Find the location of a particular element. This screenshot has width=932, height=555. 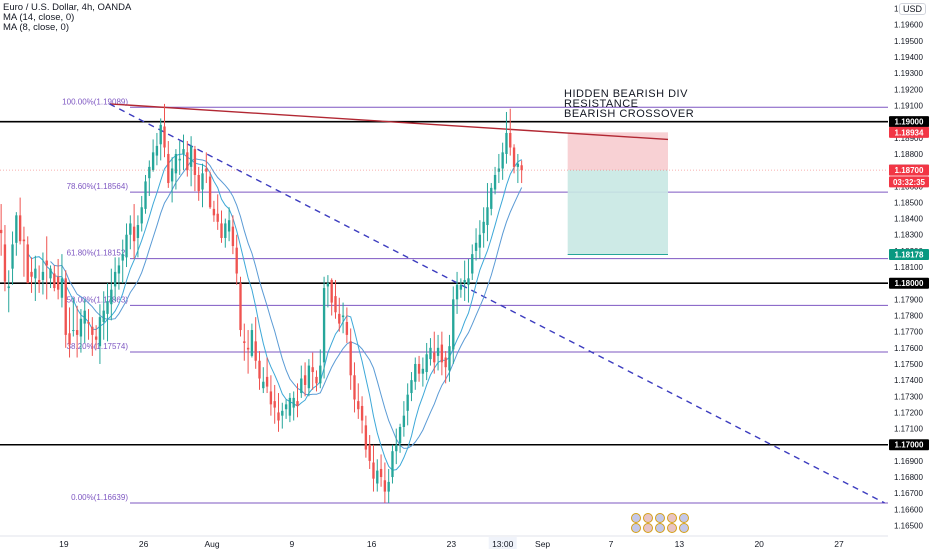

resistance-trendline is located at coordinates (389, 122).